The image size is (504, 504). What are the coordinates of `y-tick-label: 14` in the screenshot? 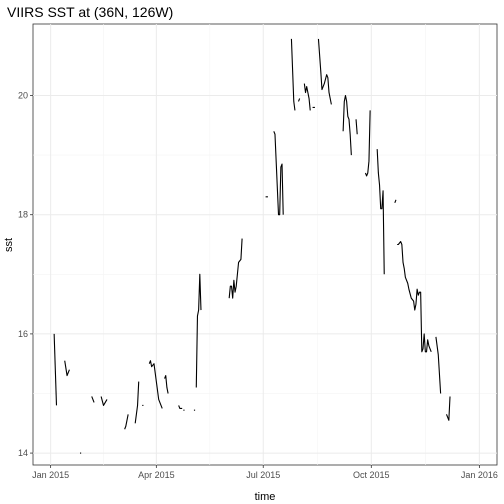 It's located at (23, 453).